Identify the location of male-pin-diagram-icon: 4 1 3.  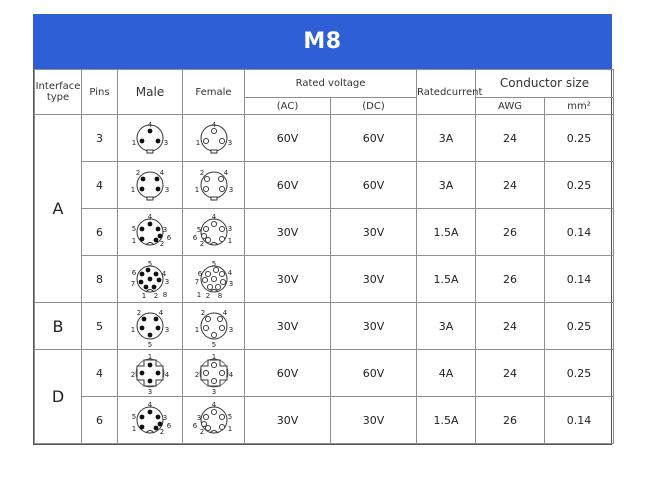
(150, 137).